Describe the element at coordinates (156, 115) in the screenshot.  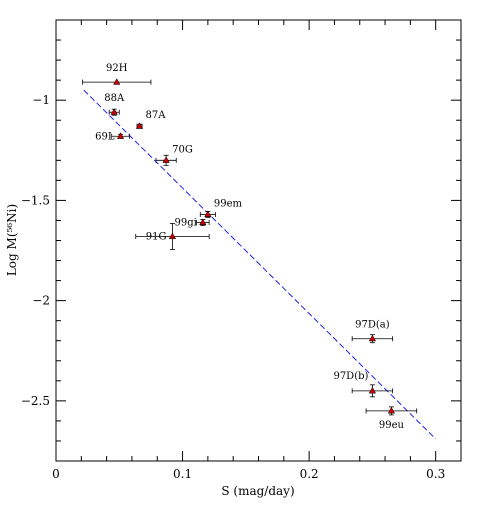
I see `point-label: 87A` at that location.